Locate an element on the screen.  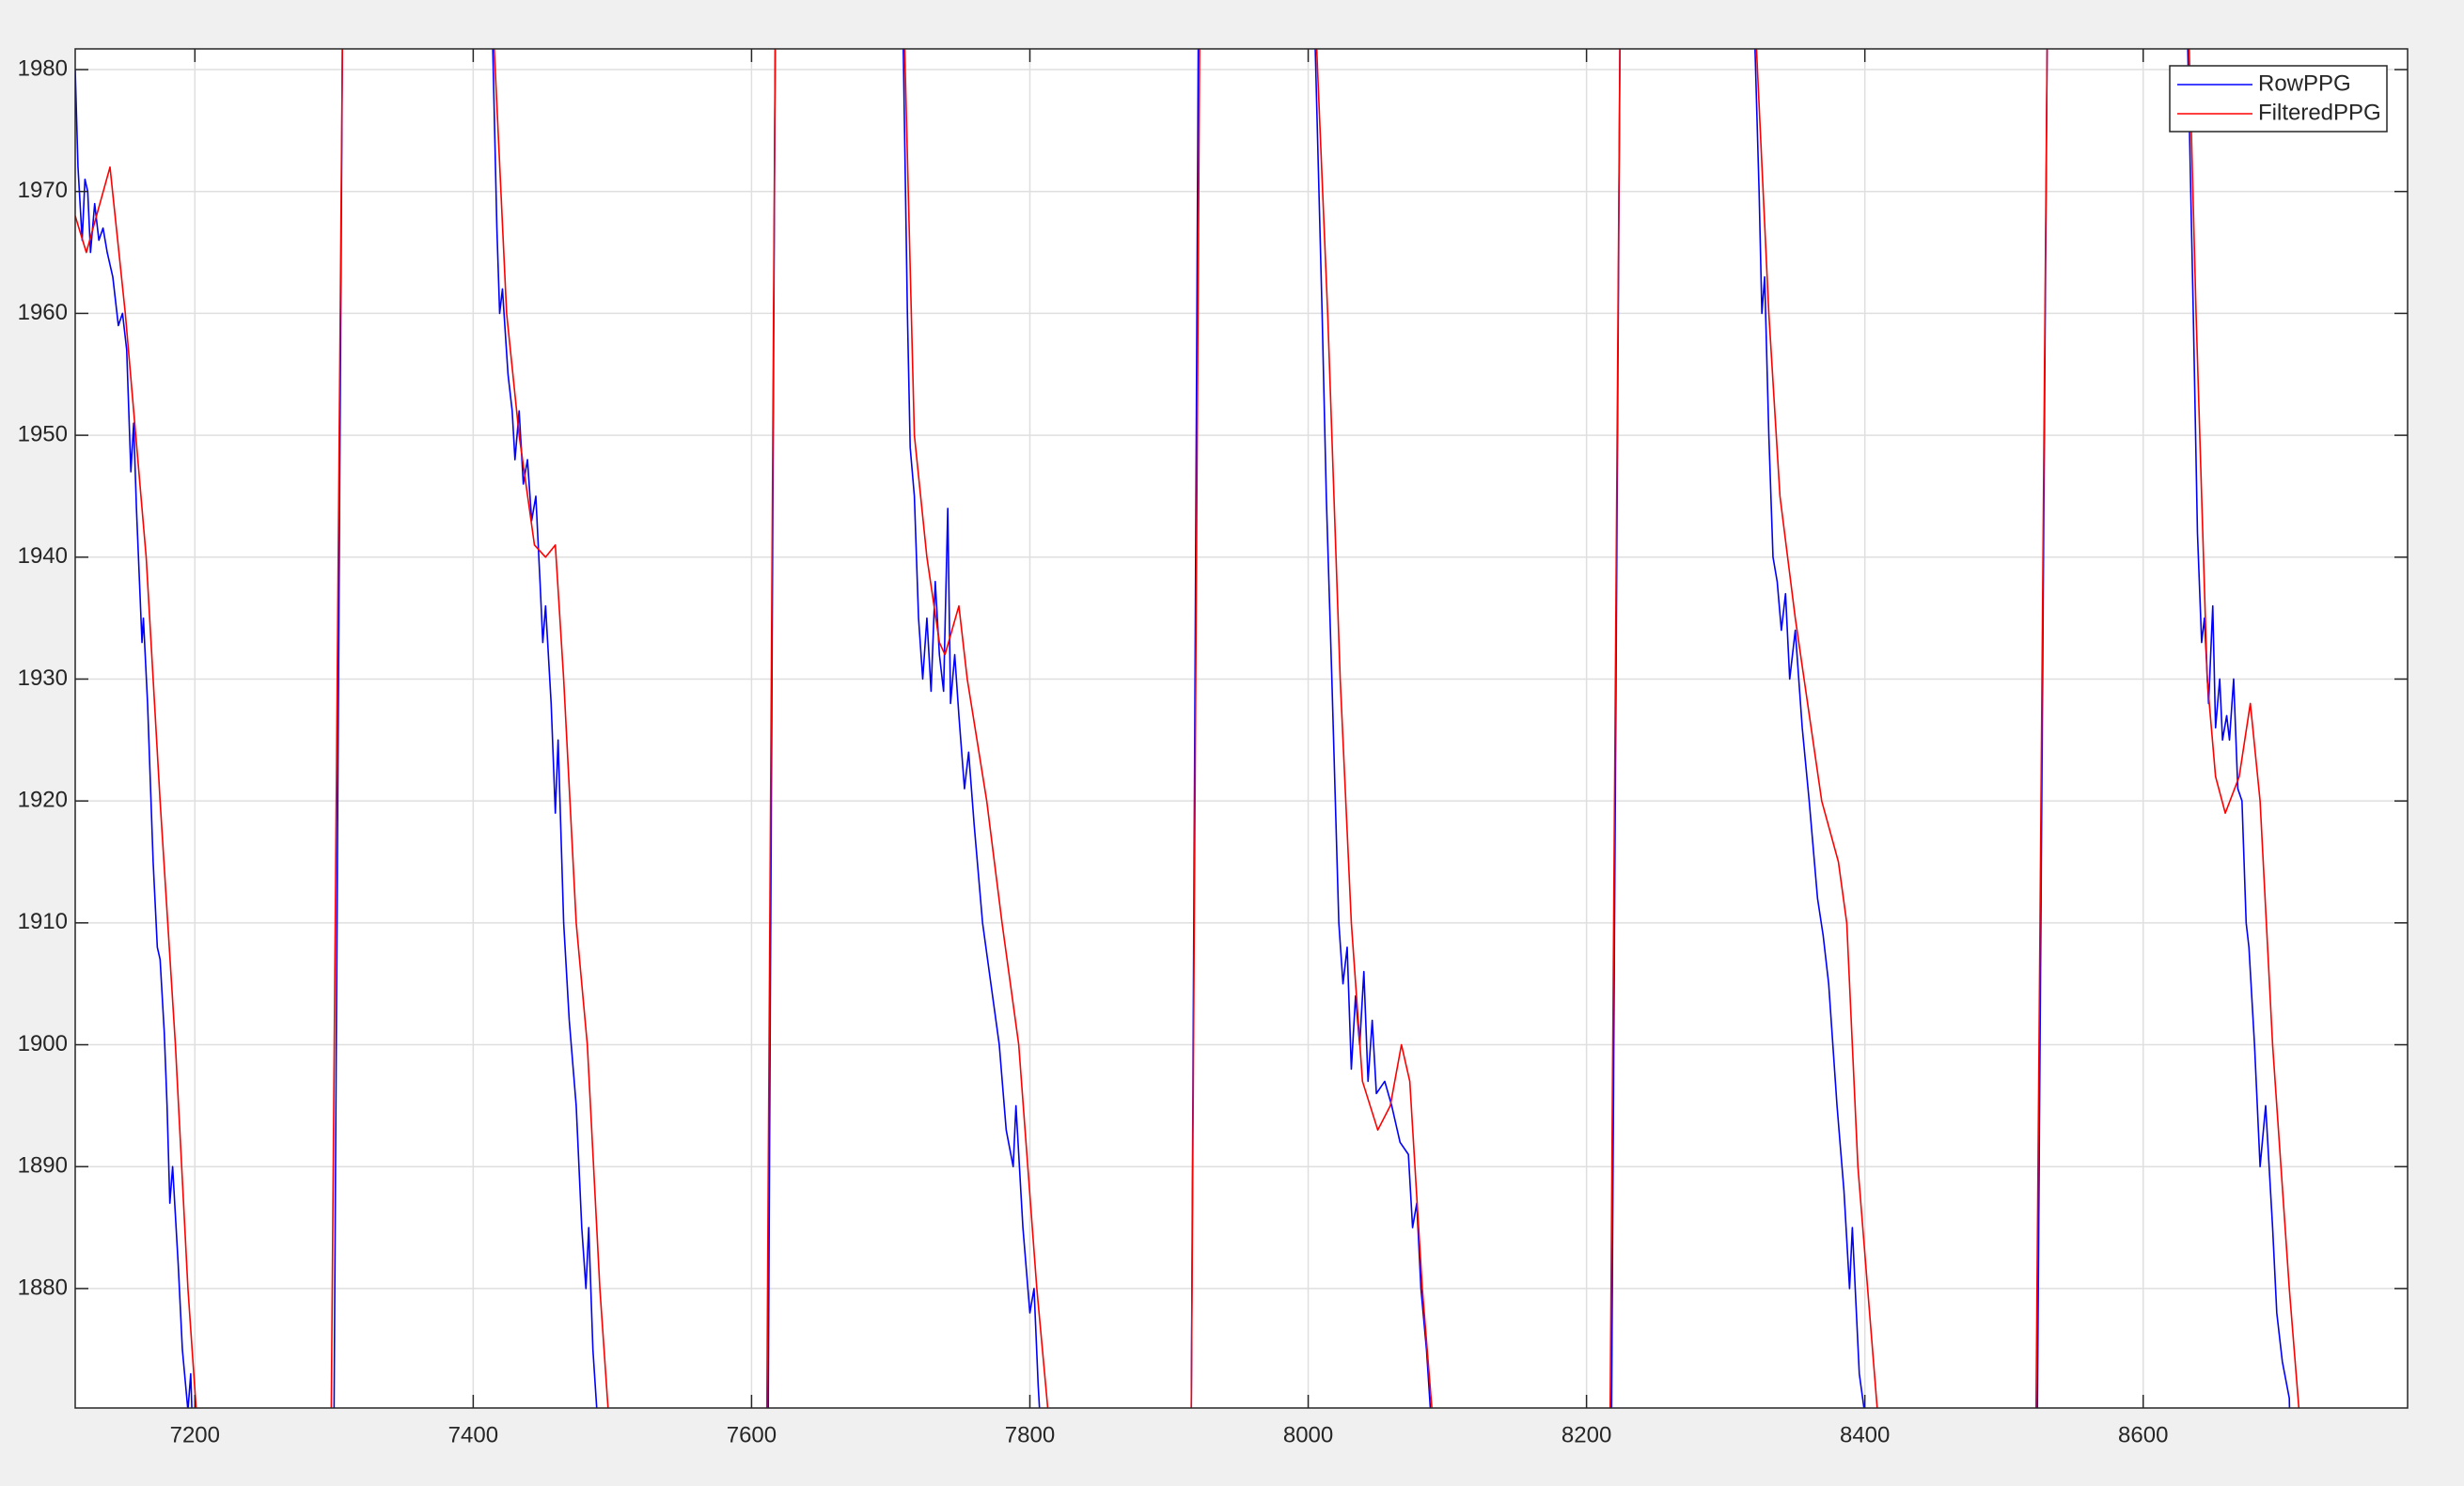
y-tick-label: 1960 is located at coordinates (43, 313).